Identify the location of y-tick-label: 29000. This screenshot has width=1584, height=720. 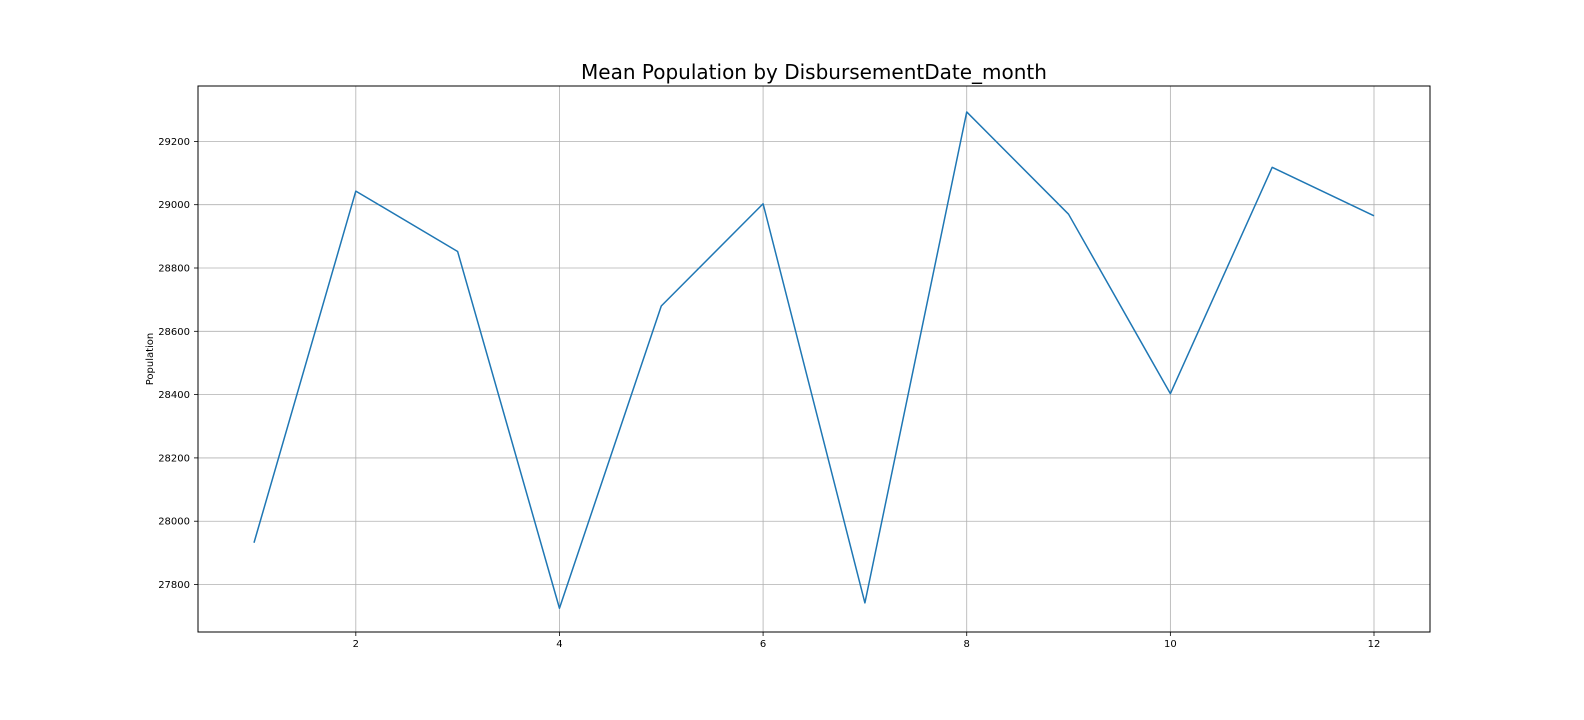
(174, 205).